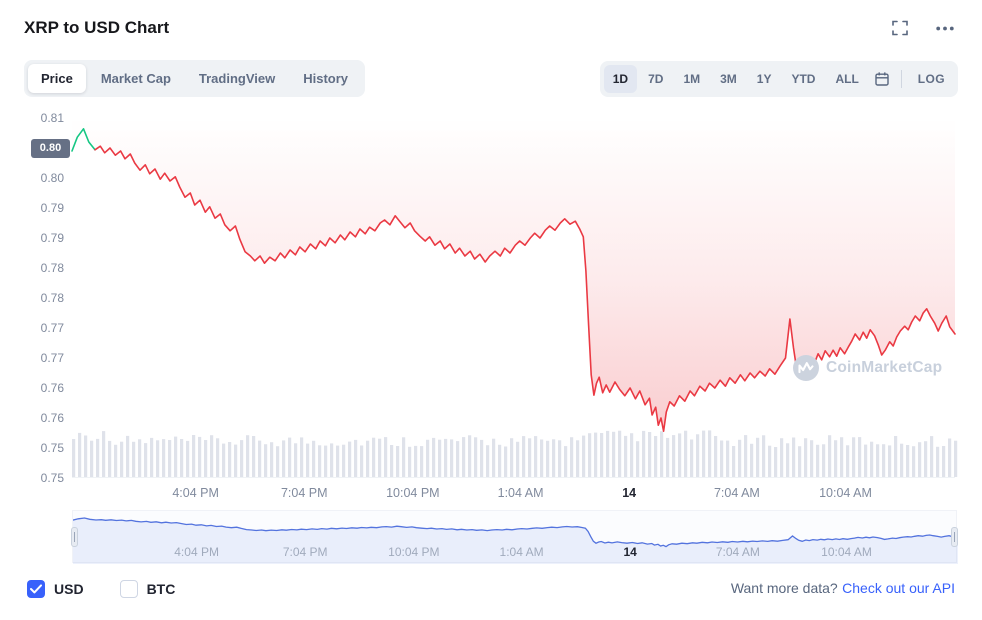 The width and height of the screenshot is (982, 620). Describe the element at coordinates (846, 552) in the screenshot. I see `navigator-x-label: 10:04 AM` at that location.